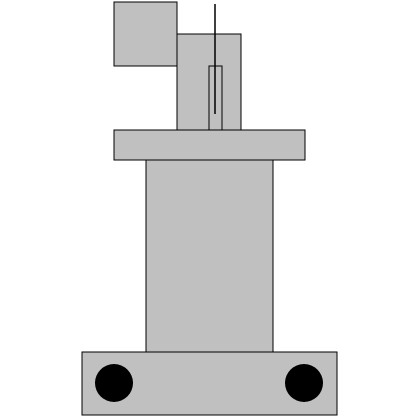 The height and width of the screenshot is (420, 420). I want to click on right-wheel-icon, so click(304, 383).